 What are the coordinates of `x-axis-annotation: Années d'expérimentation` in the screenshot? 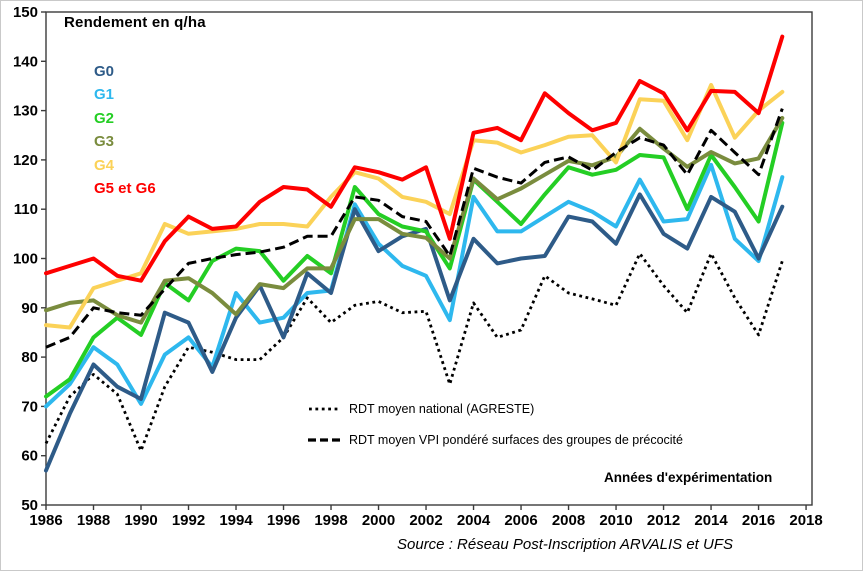 It's located at (688, 477).